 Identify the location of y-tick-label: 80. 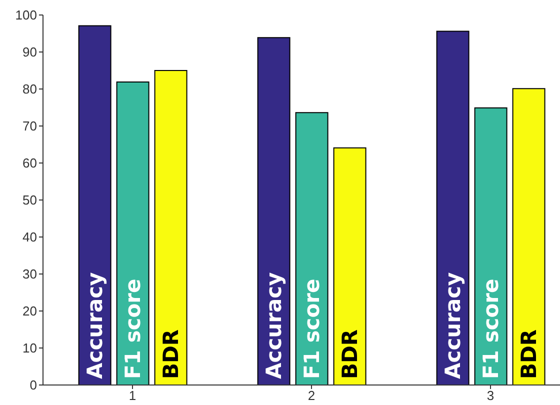
(29, 89).